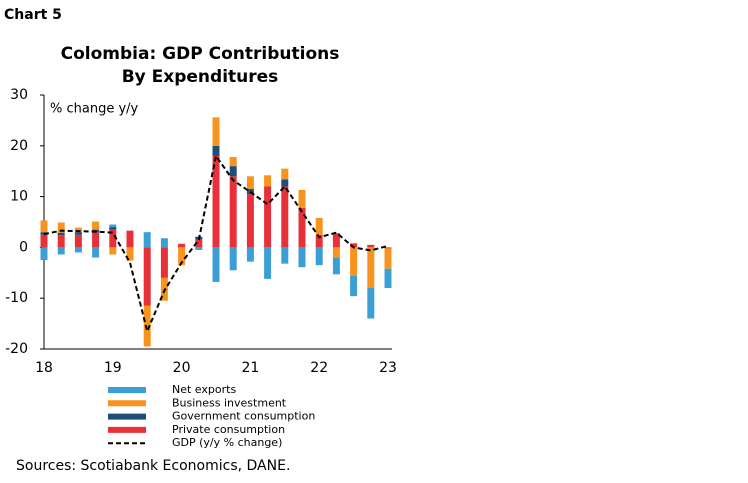  I want to click on y-tick-label: -10, so click(16, 298).